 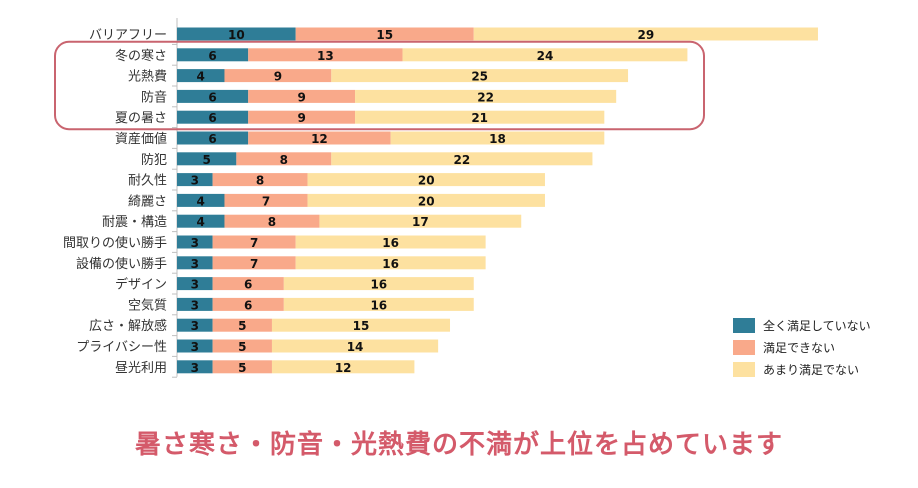 I want to click on category-label: 冬の寒さ, so click(x=141, y=56).